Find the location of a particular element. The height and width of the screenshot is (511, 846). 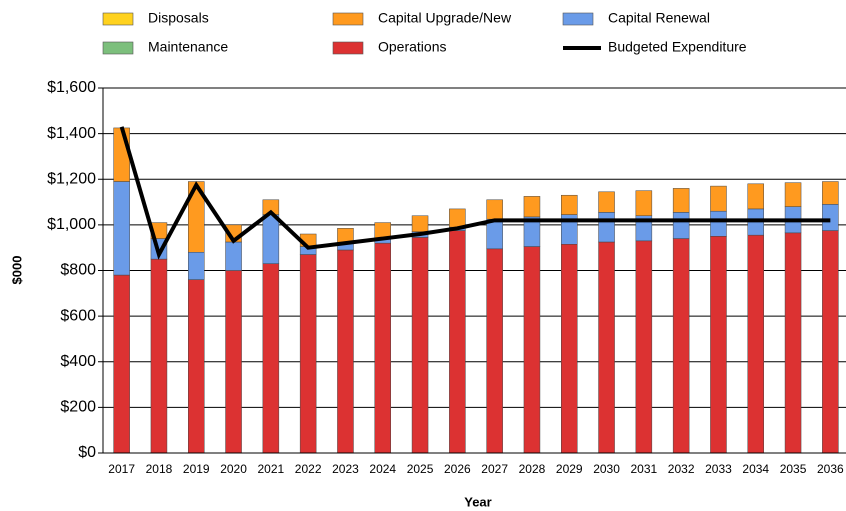

x-tick-label: 2018 is located at coordinates (159, 469).